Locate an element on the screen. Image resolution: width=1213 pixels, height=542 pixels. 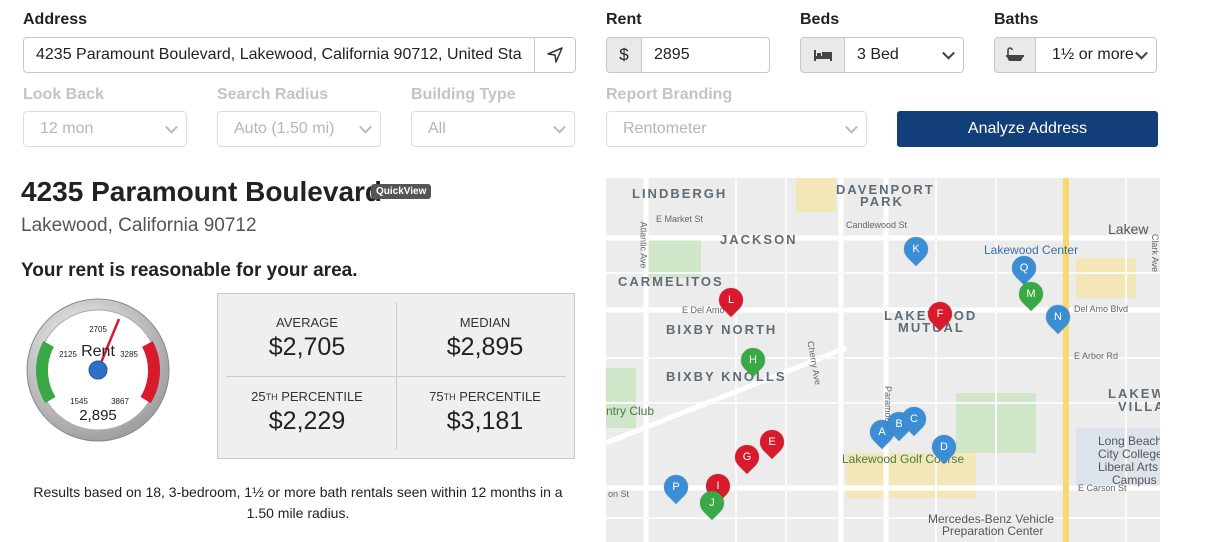
field-label: Report Branding is located at coordinates (669, 94).